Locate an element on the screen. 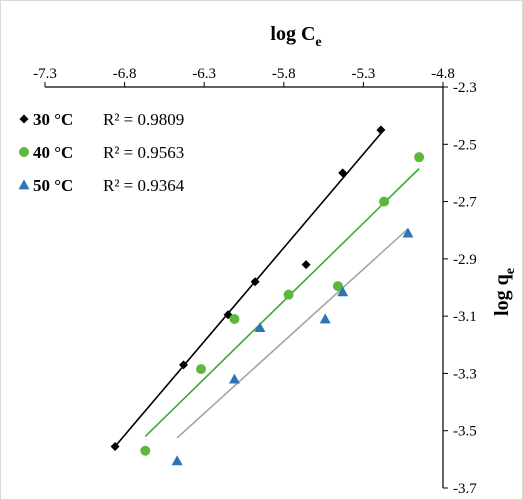  y-tick-label: -3.5 is located at coordinates (465, 432).